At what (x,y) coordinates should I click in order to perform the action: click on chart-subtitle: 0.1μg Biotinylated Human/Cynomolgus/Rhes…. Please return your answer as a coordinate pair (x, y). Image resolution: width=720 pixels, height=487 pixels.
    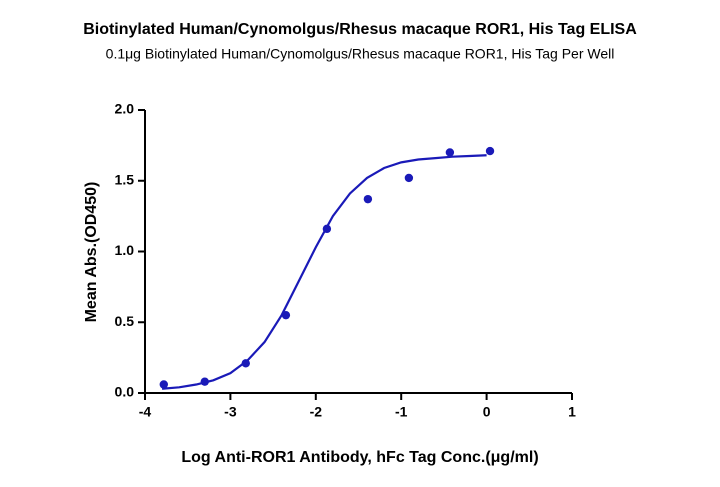
    Looking at the image, I should click on (360, 54).